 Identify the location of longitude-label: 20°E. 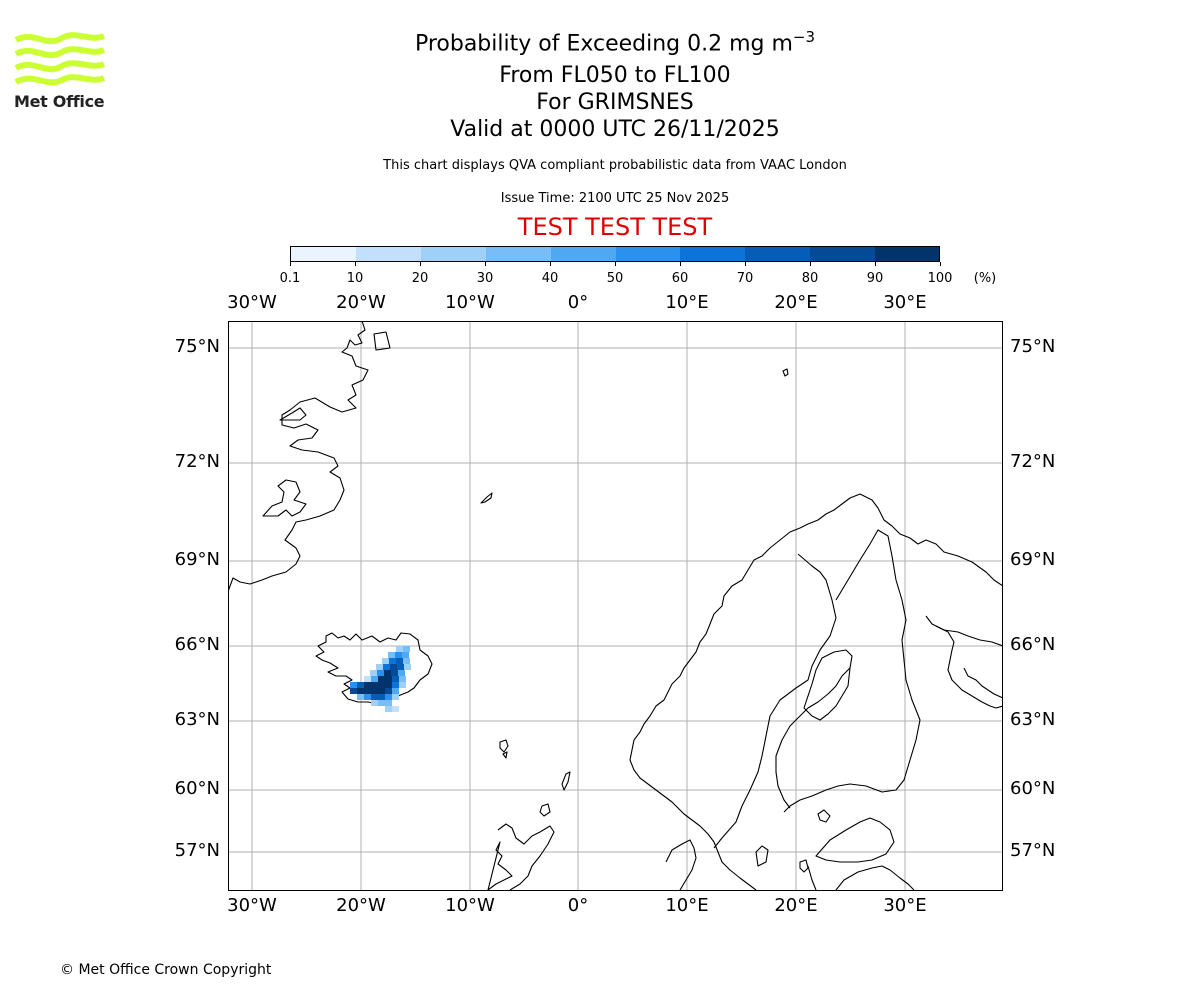
(796, 302).